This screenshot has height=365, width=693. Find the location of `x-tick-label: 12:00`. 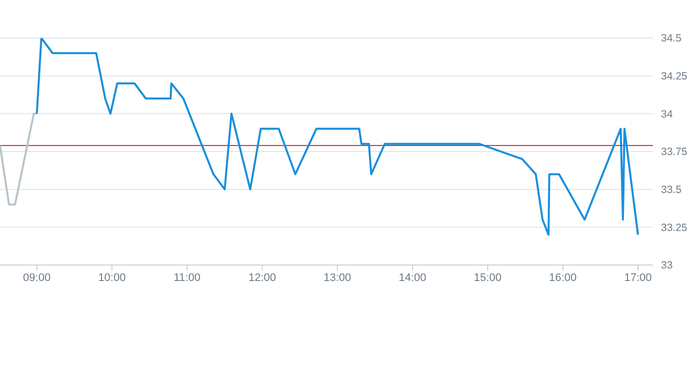

x-tick-label: 12:00 is located at coordinates (262, 278).